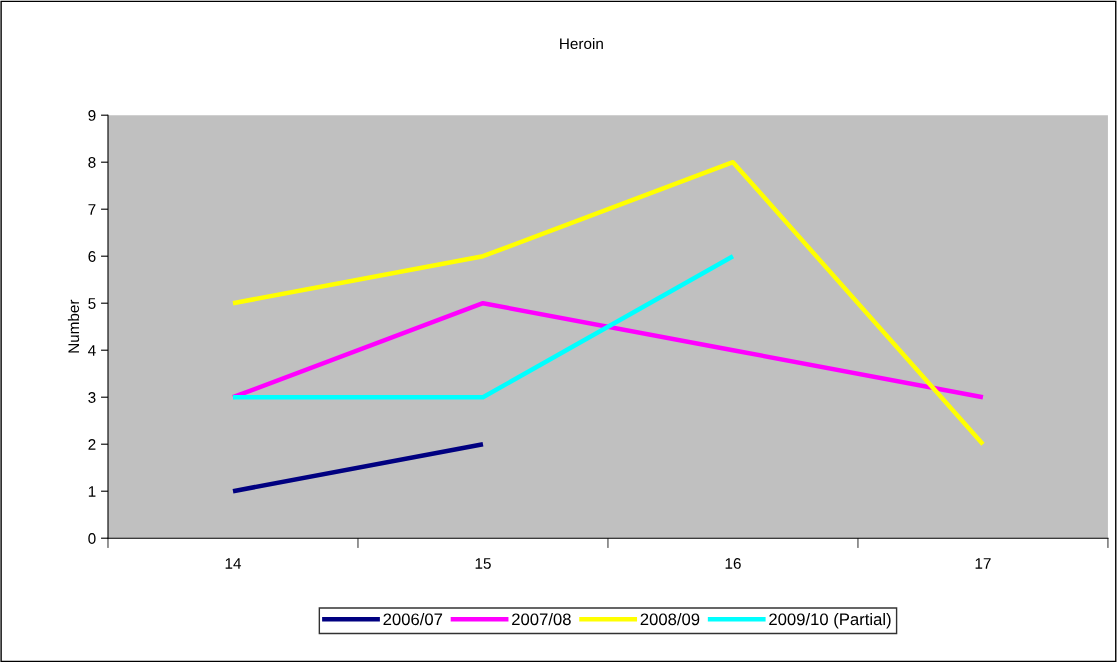 This screenshot has height=662, width=1118. Describe the element at coordinates (92, 162) in the screenshot. I see `y-tick-label: 8` at that location.